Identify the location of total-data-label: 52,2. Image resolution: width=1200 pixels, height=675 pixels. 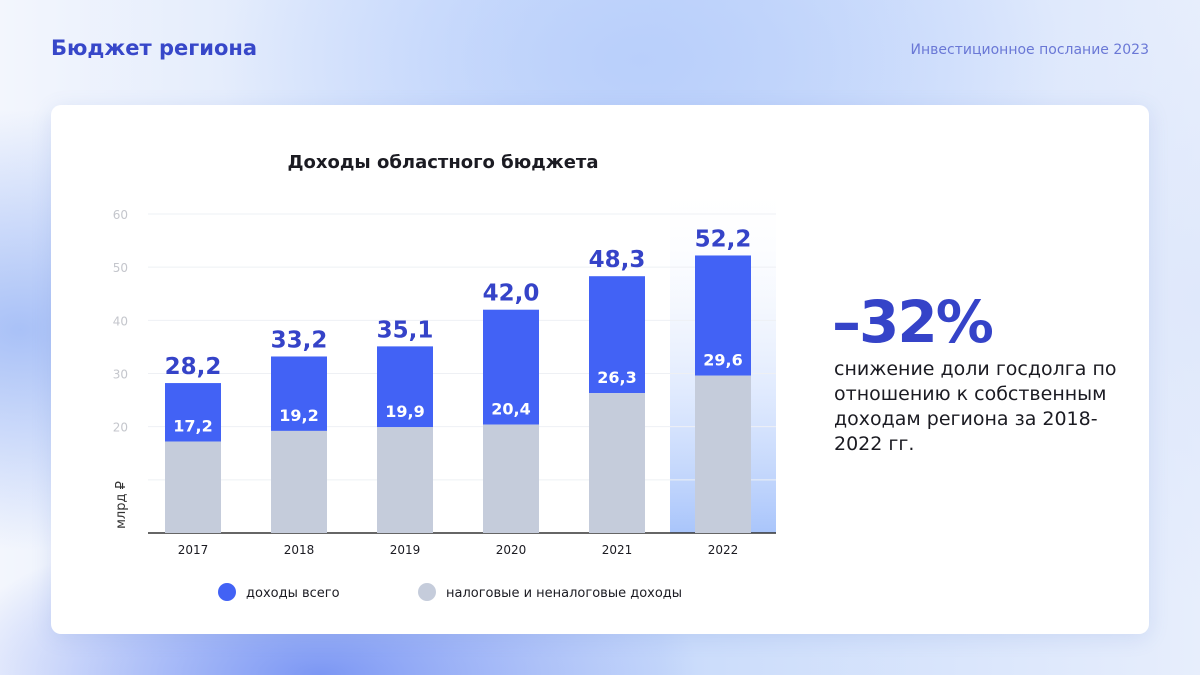
(723, 239).